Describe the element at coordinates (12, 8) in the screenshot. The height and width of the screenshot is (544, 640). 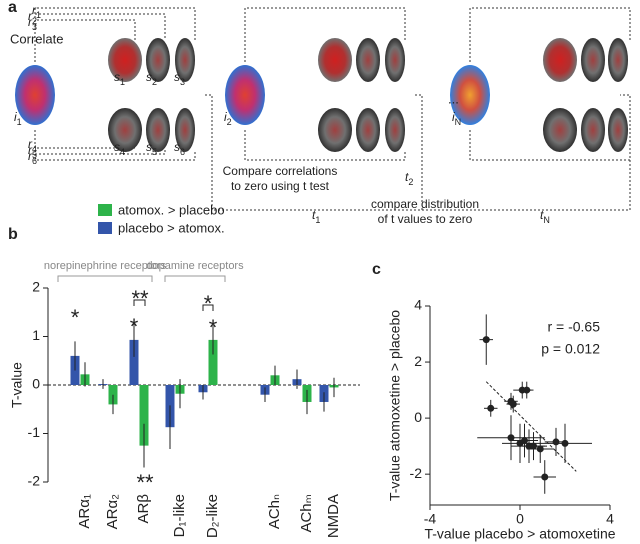
I see `panel-label: a` at that location.